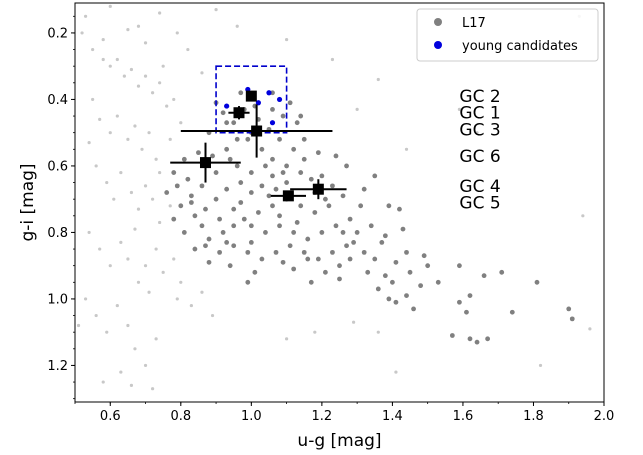  What do you see at coordinates (239, 113) in the screenshot?
I see `gc-1-marker` at bounding box center [239, 113].